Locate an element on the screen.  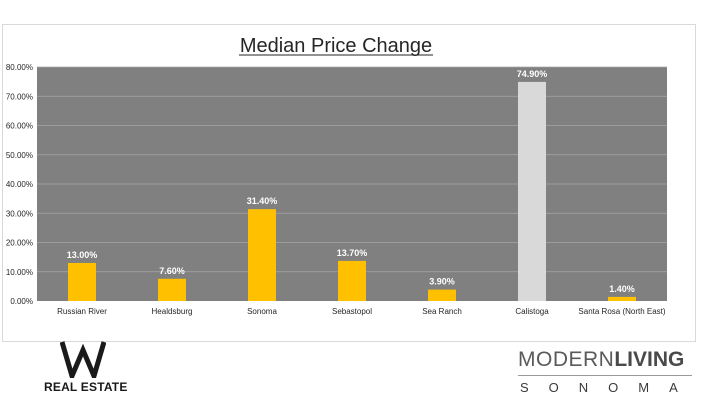
y-tick-label: 10.00% is located at coordinates (19, 272).